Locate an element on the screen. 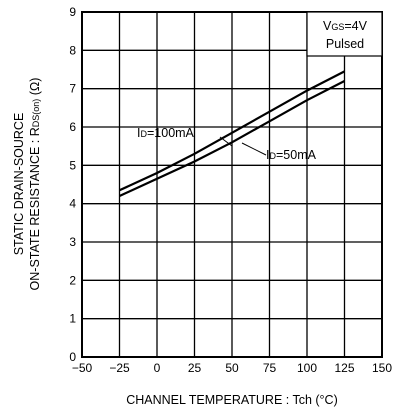  y-tick-label: 2 is located at coordinates (72, 280).